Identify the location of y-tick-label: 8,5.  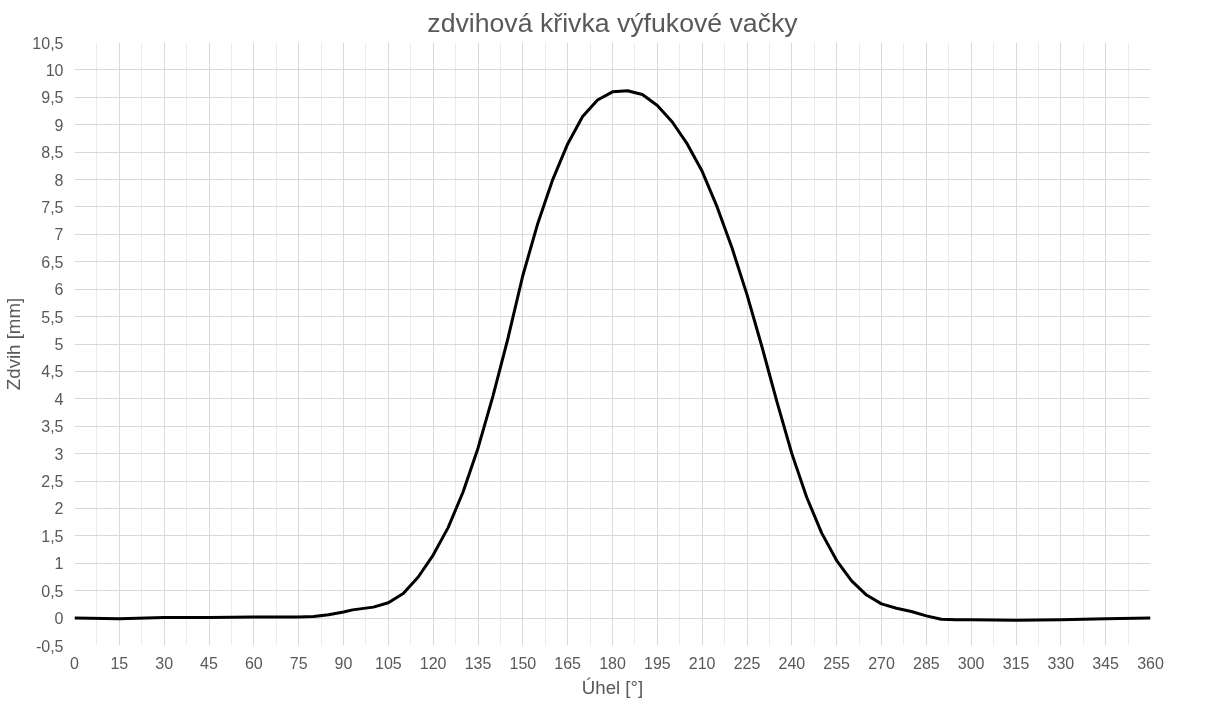
(52, 153).